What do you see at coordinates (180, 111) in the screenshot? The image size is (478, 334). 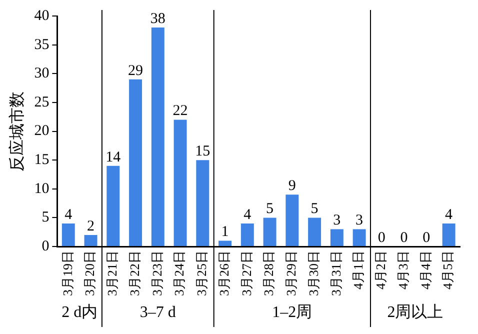 I see `data-label: 22` at bounding box center [180, 111].